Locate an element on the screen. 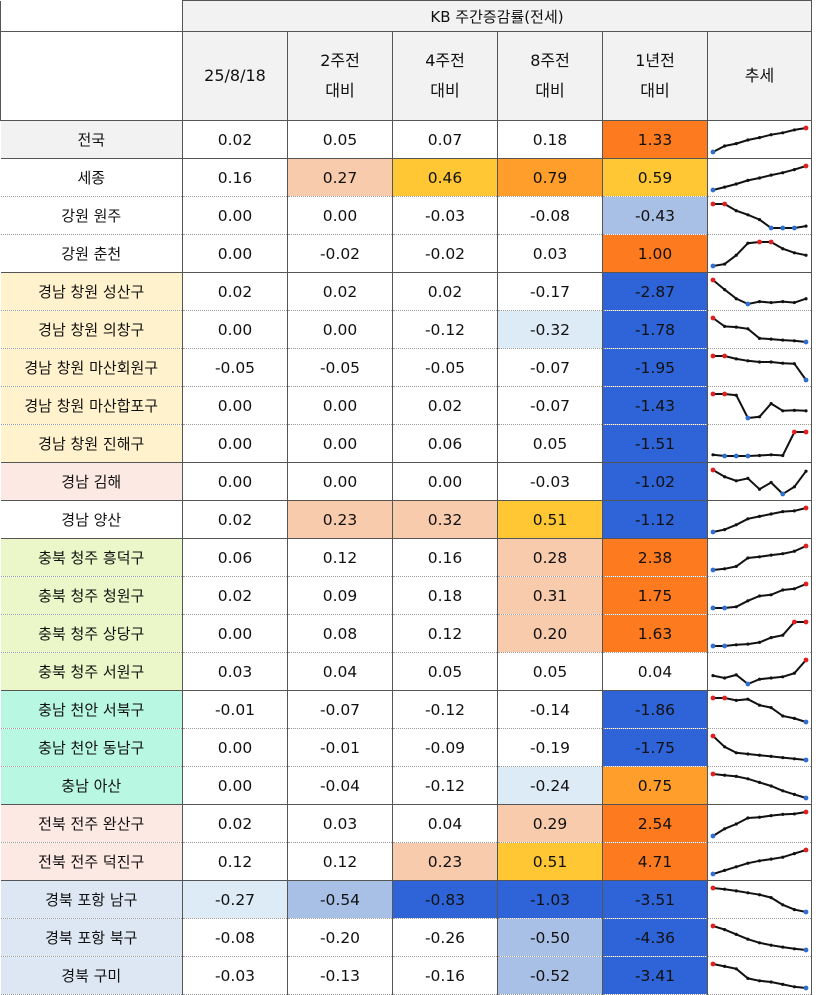 The width and height of the screenshot is (827, 995). value-cell: -1.43 is located at coordinates (655, 405).